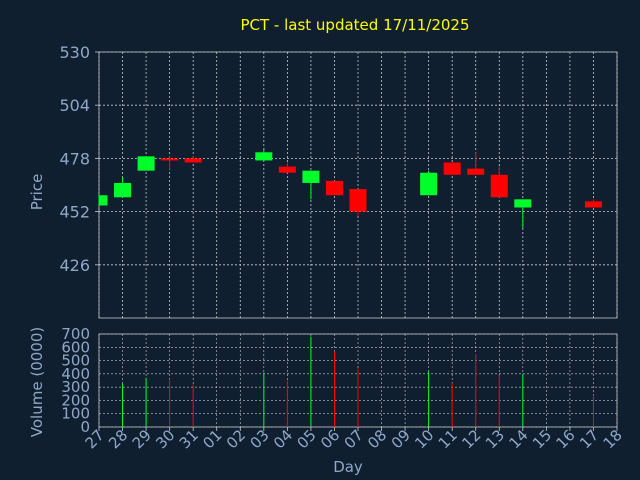 The width and height of the screenshot is (640, 480). Describe the element at coordinates (165, 439) in the screenshot. I see `x-tick-label: 30` at that location.